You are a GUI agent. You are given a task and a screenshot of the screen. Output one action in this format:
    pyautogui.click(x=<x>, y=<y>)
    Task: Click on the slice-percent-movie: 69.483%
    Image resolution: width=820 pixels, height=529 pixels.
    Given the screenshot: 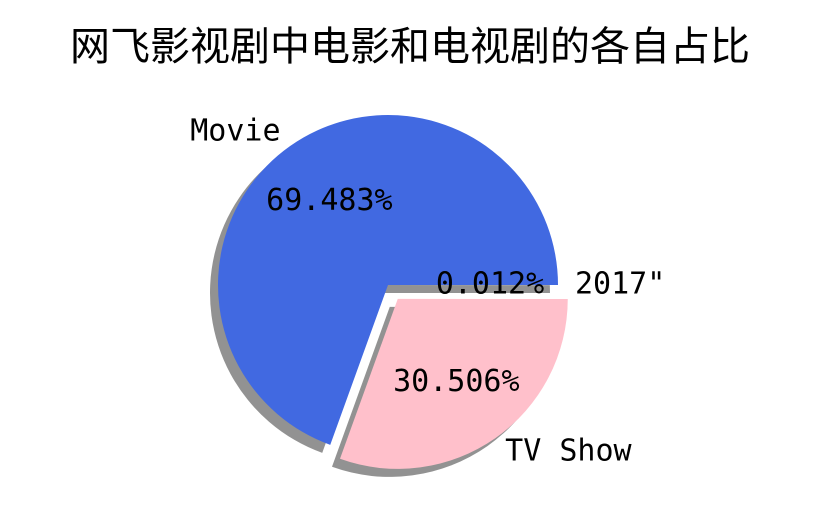 What is the action you would take?
    pyautogui.click(x=329, y=200)
    